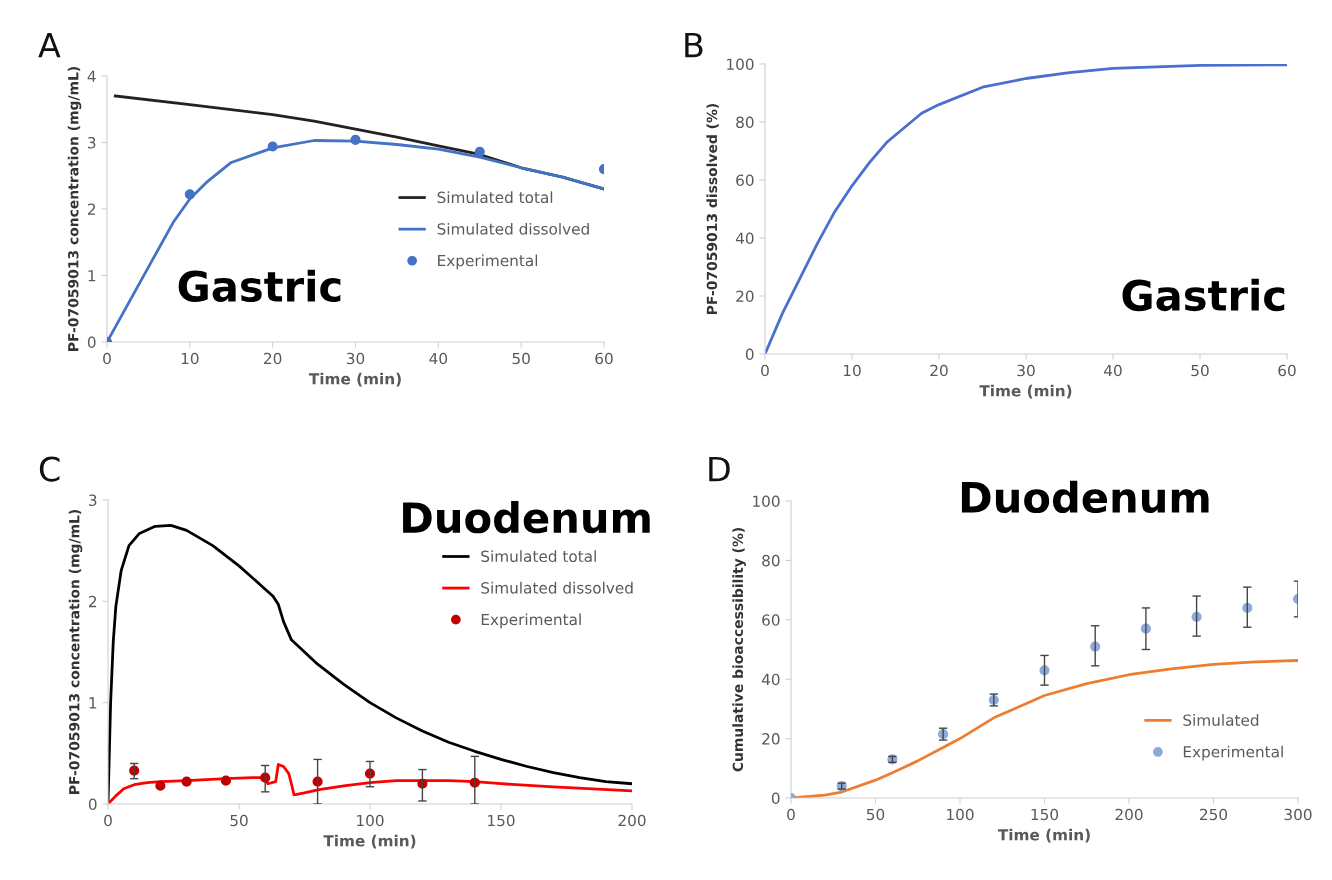 This screenshot has height=880, width=1332. Describe the element at coordinates (91, 76) in the screenshot. I see `y-tick-label: 4` at that location.